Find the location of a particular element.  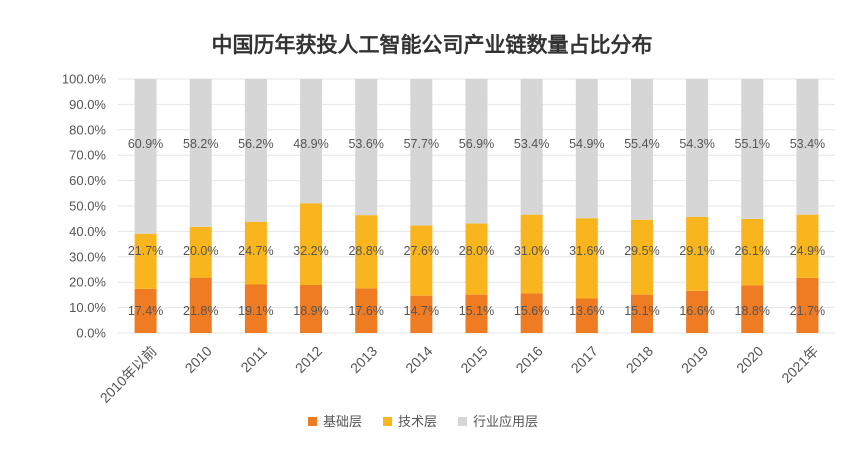

data-label: 55.1% is located at coordinates (752, 144).